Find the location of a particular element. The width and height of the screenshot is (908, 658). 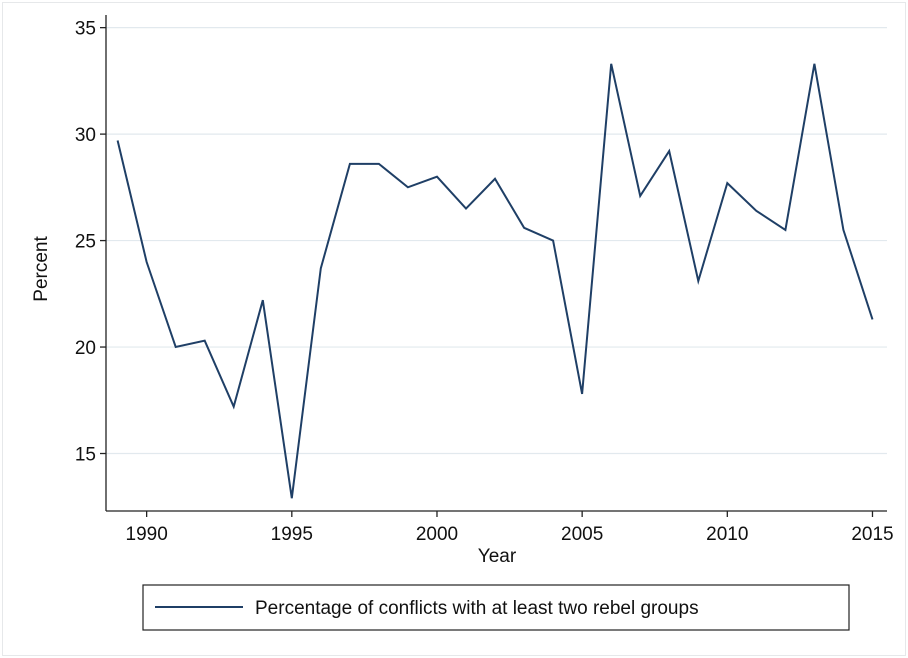

x-tick-label-2015: 2015 is located at coordinates (872, 534).